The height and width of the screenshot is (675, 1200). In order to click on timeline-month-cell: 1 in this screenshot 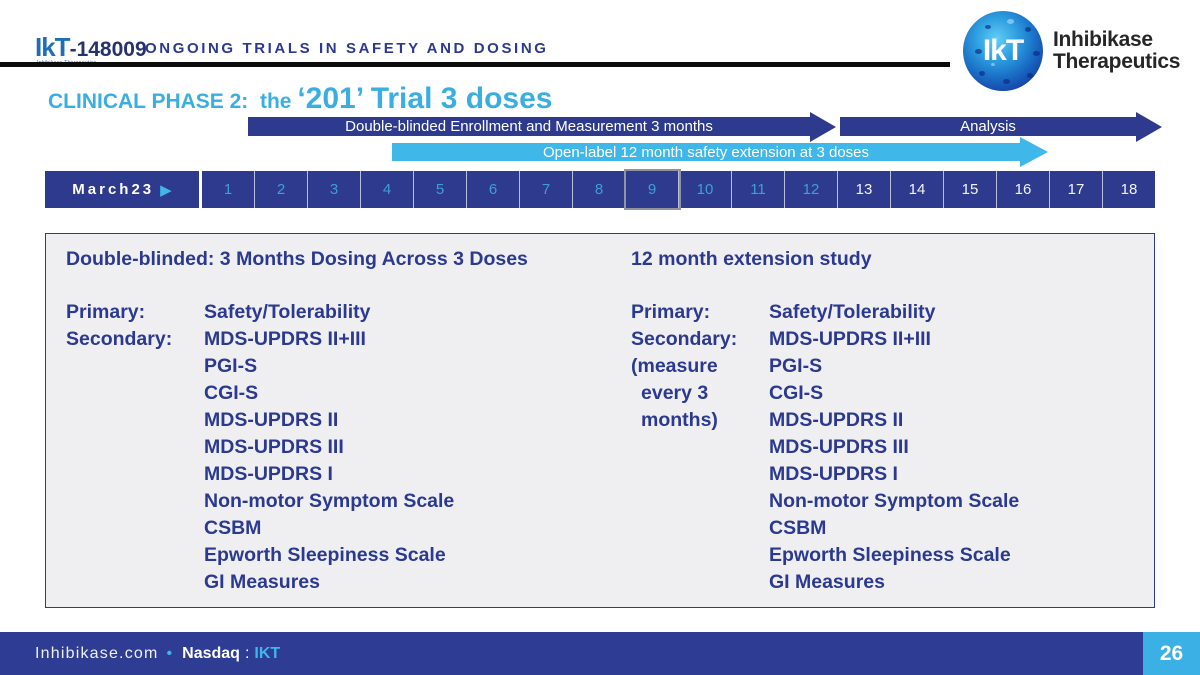, I will do `click(228, 189)`.